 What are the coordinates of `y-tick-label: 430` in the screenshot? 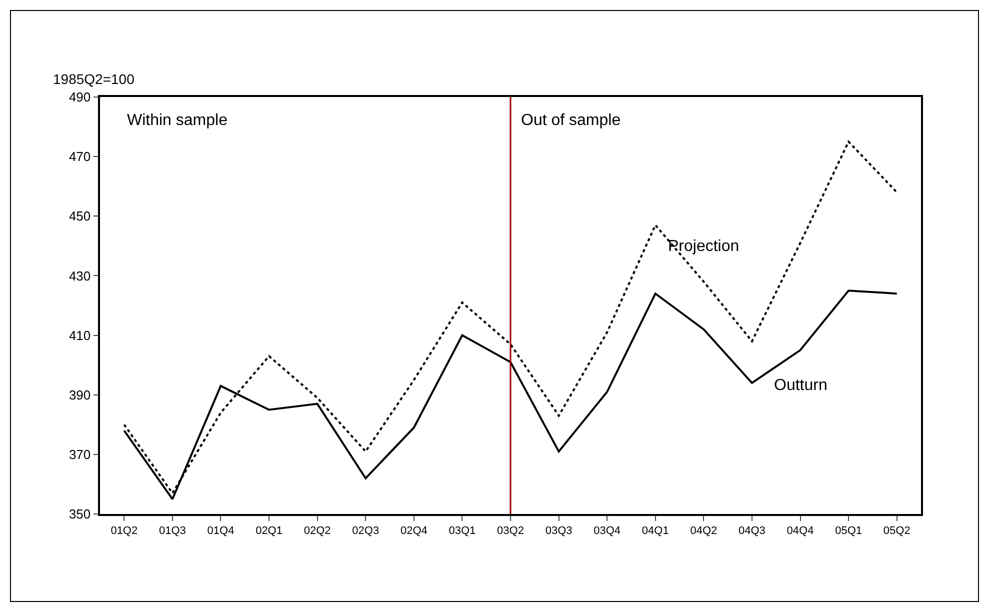 It's located at (79, 276).